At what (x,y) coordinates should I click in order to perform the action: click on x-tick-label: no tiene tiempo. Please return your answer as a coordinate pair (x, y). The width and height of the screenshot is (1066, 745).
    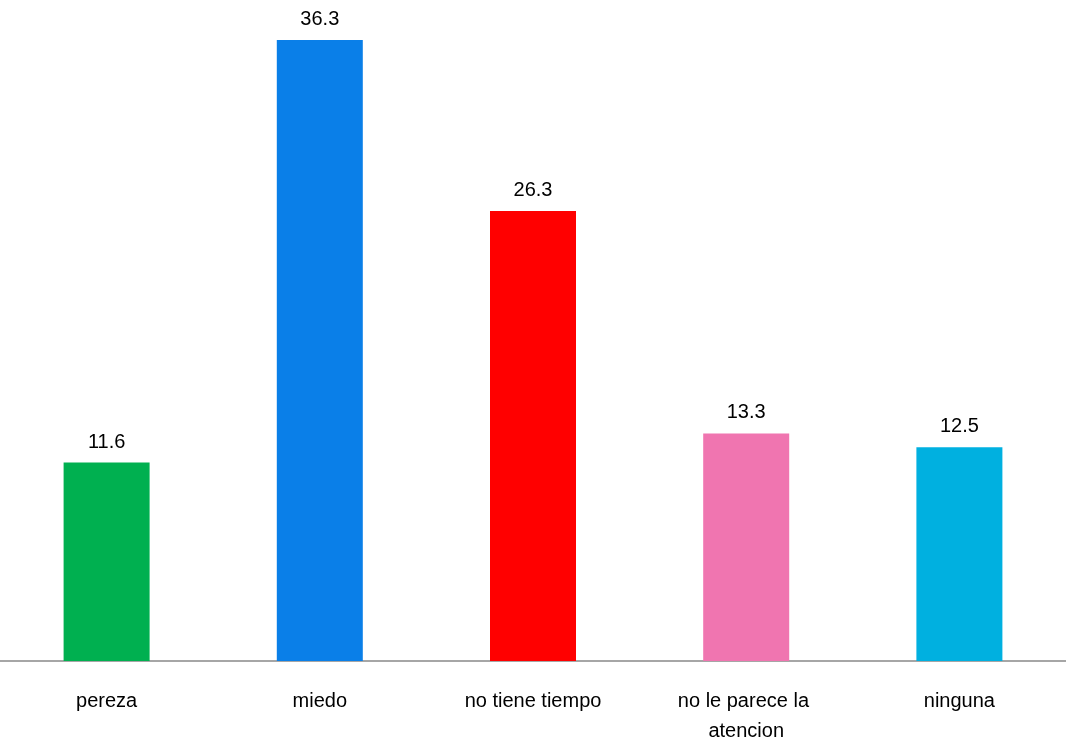
    Looking at the image, I should click on (533, 700).